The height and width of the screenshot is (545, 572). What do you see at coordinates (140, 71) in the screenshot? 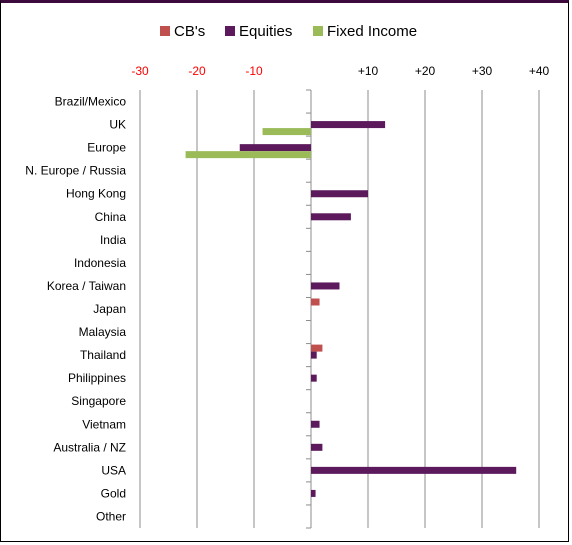
I see `x-tick-label-1: -30` at bounding box center [140, 71].